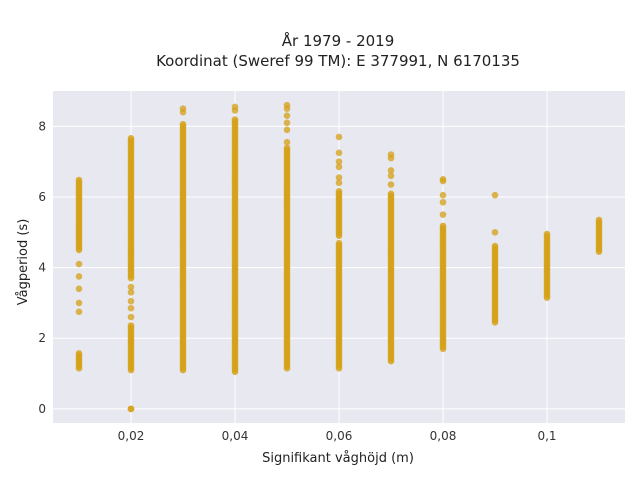  What do you see at coordinates (42, 338) in the screenshot?
I see `y-tick-label: 2` at bounding box center [42, 338].